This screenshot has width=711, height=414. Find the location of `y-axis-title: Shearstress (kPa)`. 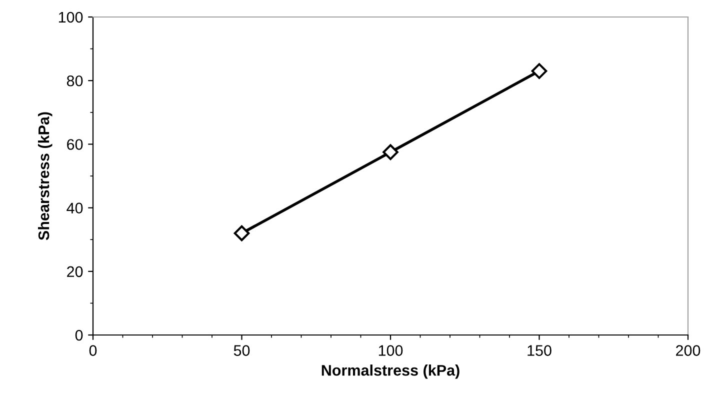

y-axis-title: Shearstress (kPa) is located at coordinates (45, 176).